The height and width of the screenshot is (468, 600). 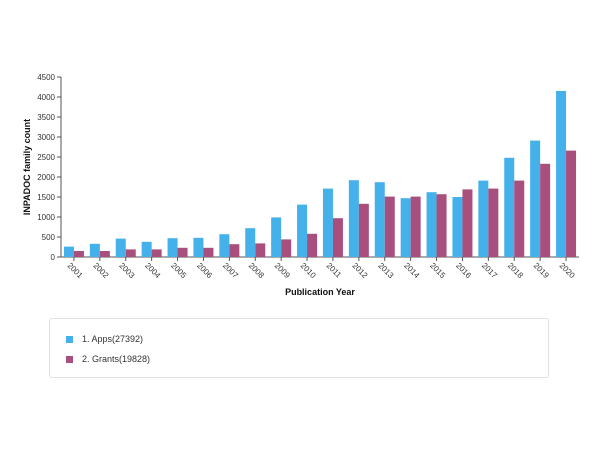 I want to click on x-tick-label: 2001, so click(x=75, y=270).